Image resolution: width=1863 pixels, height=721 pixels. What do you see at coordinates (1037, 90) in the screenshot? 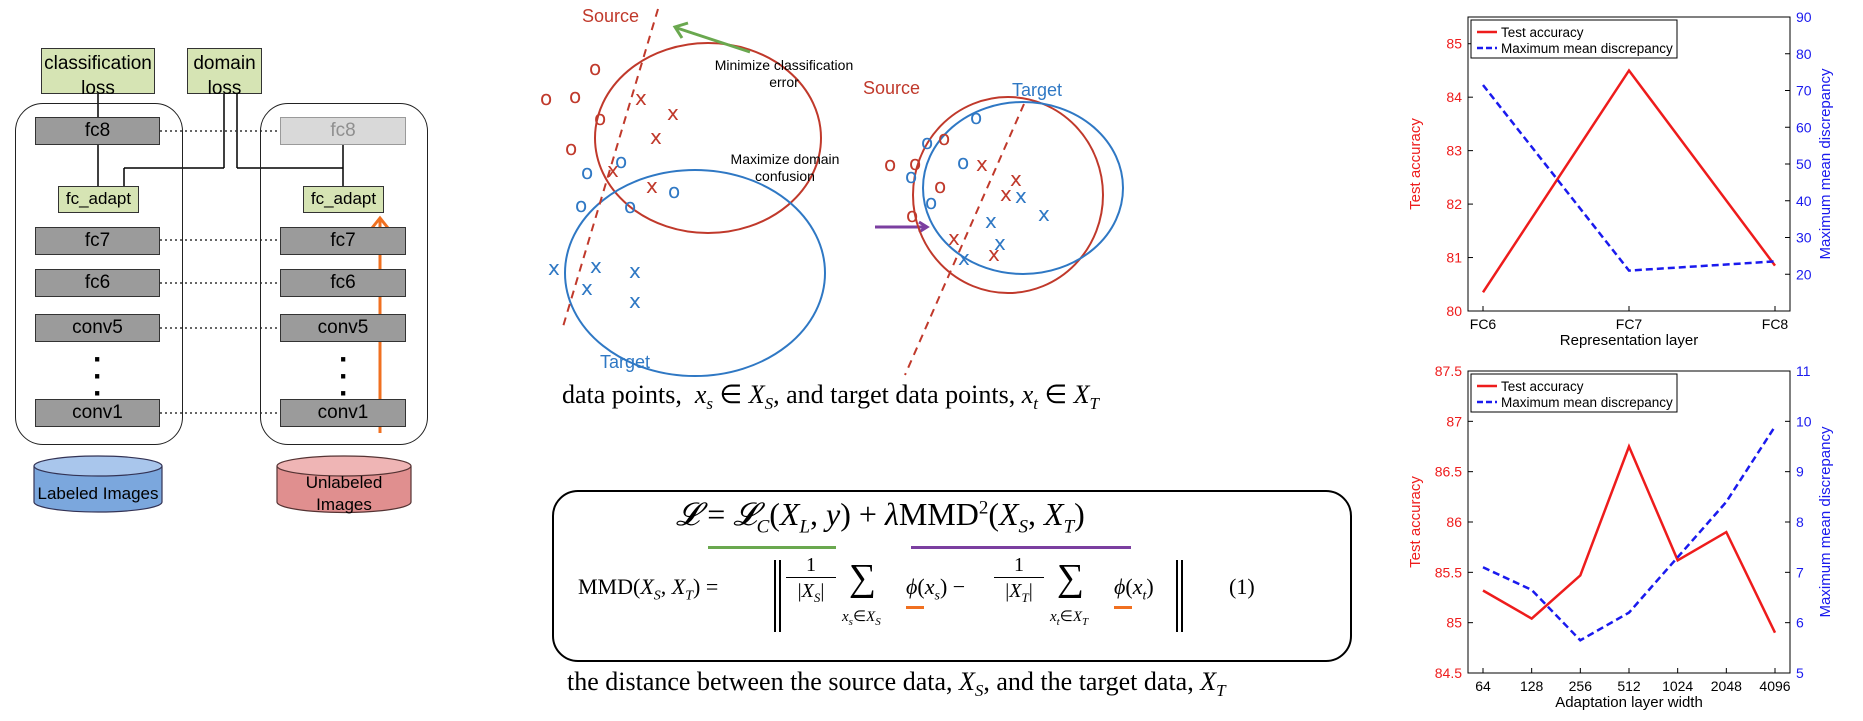
I see `target-label-right: Target` at bounding box center [1037, 90].